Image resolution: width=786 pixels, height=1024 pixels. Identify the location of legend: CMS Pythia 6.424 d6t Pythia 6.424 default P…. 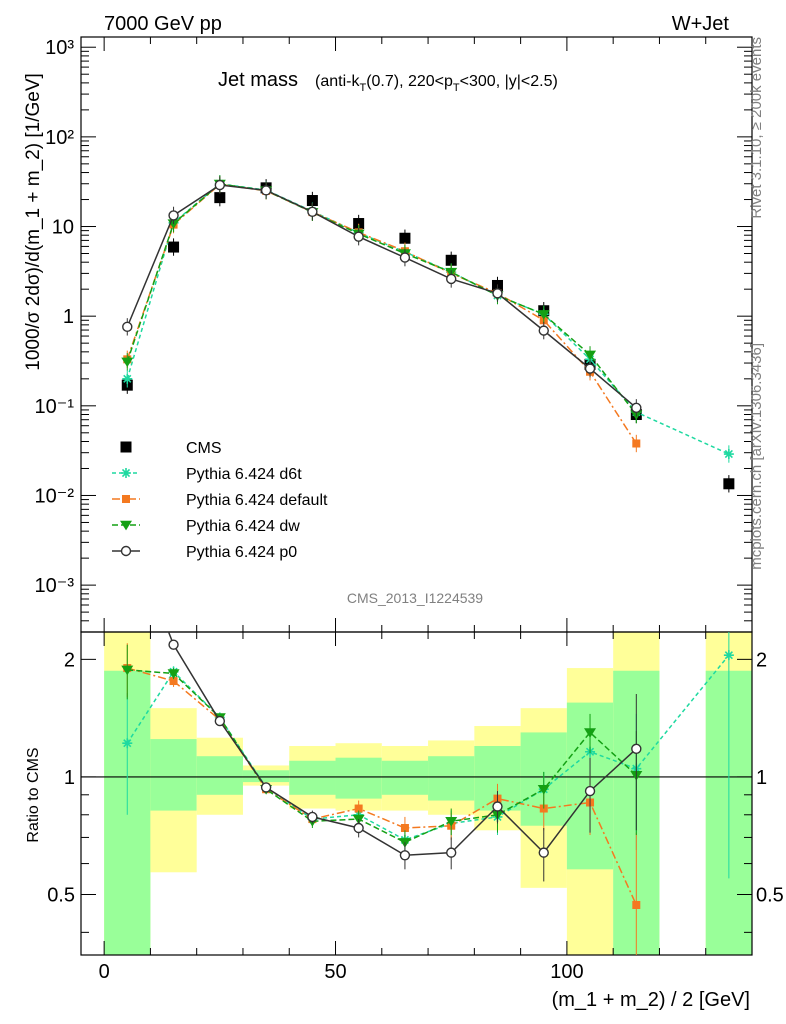
(220, 500).